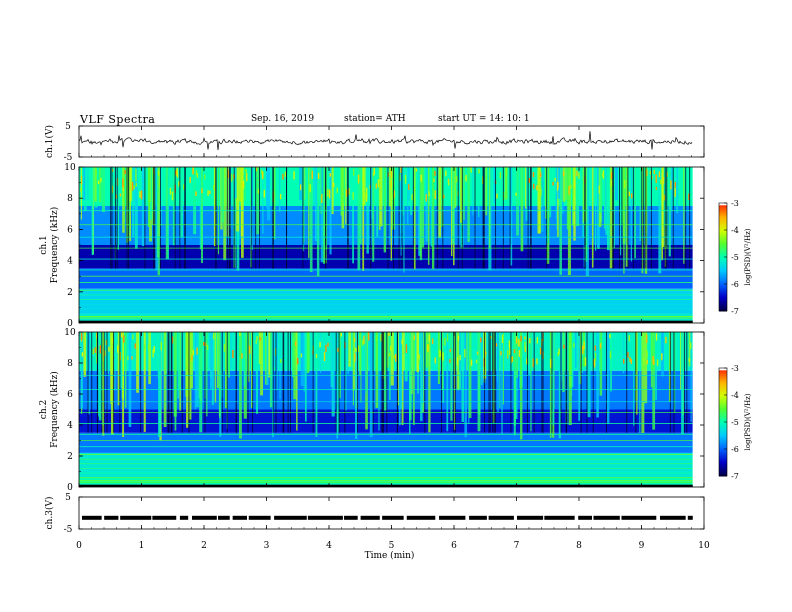 This screenshot has width=792, height=612. Describe the element at coordinates (386, 278) in the screenshot. I see `spectrogram-band` at that location.